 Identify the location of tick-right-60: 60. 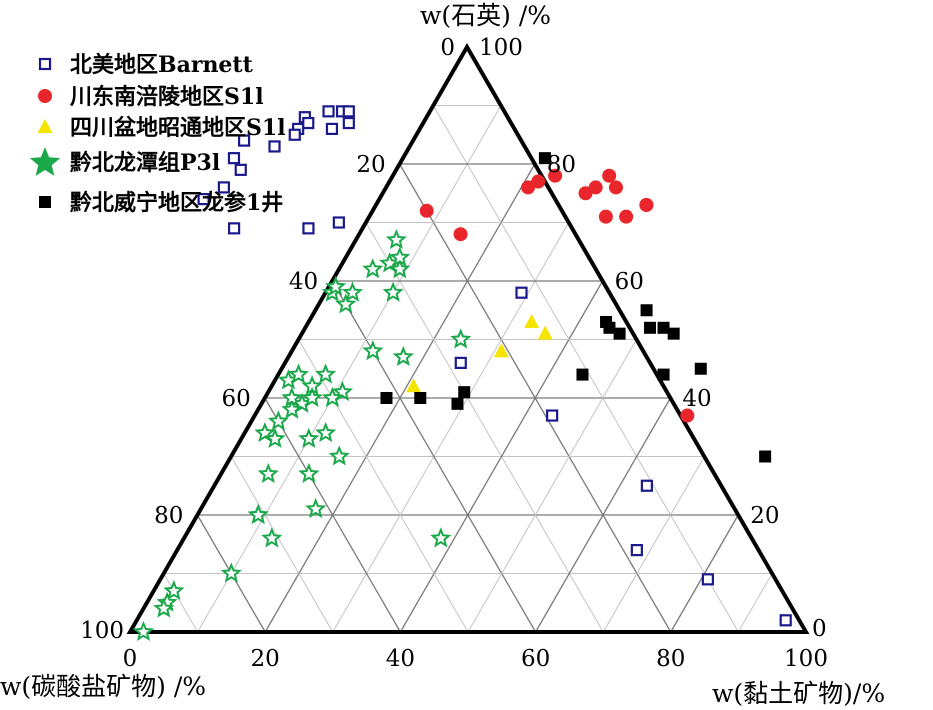
(629, 282).